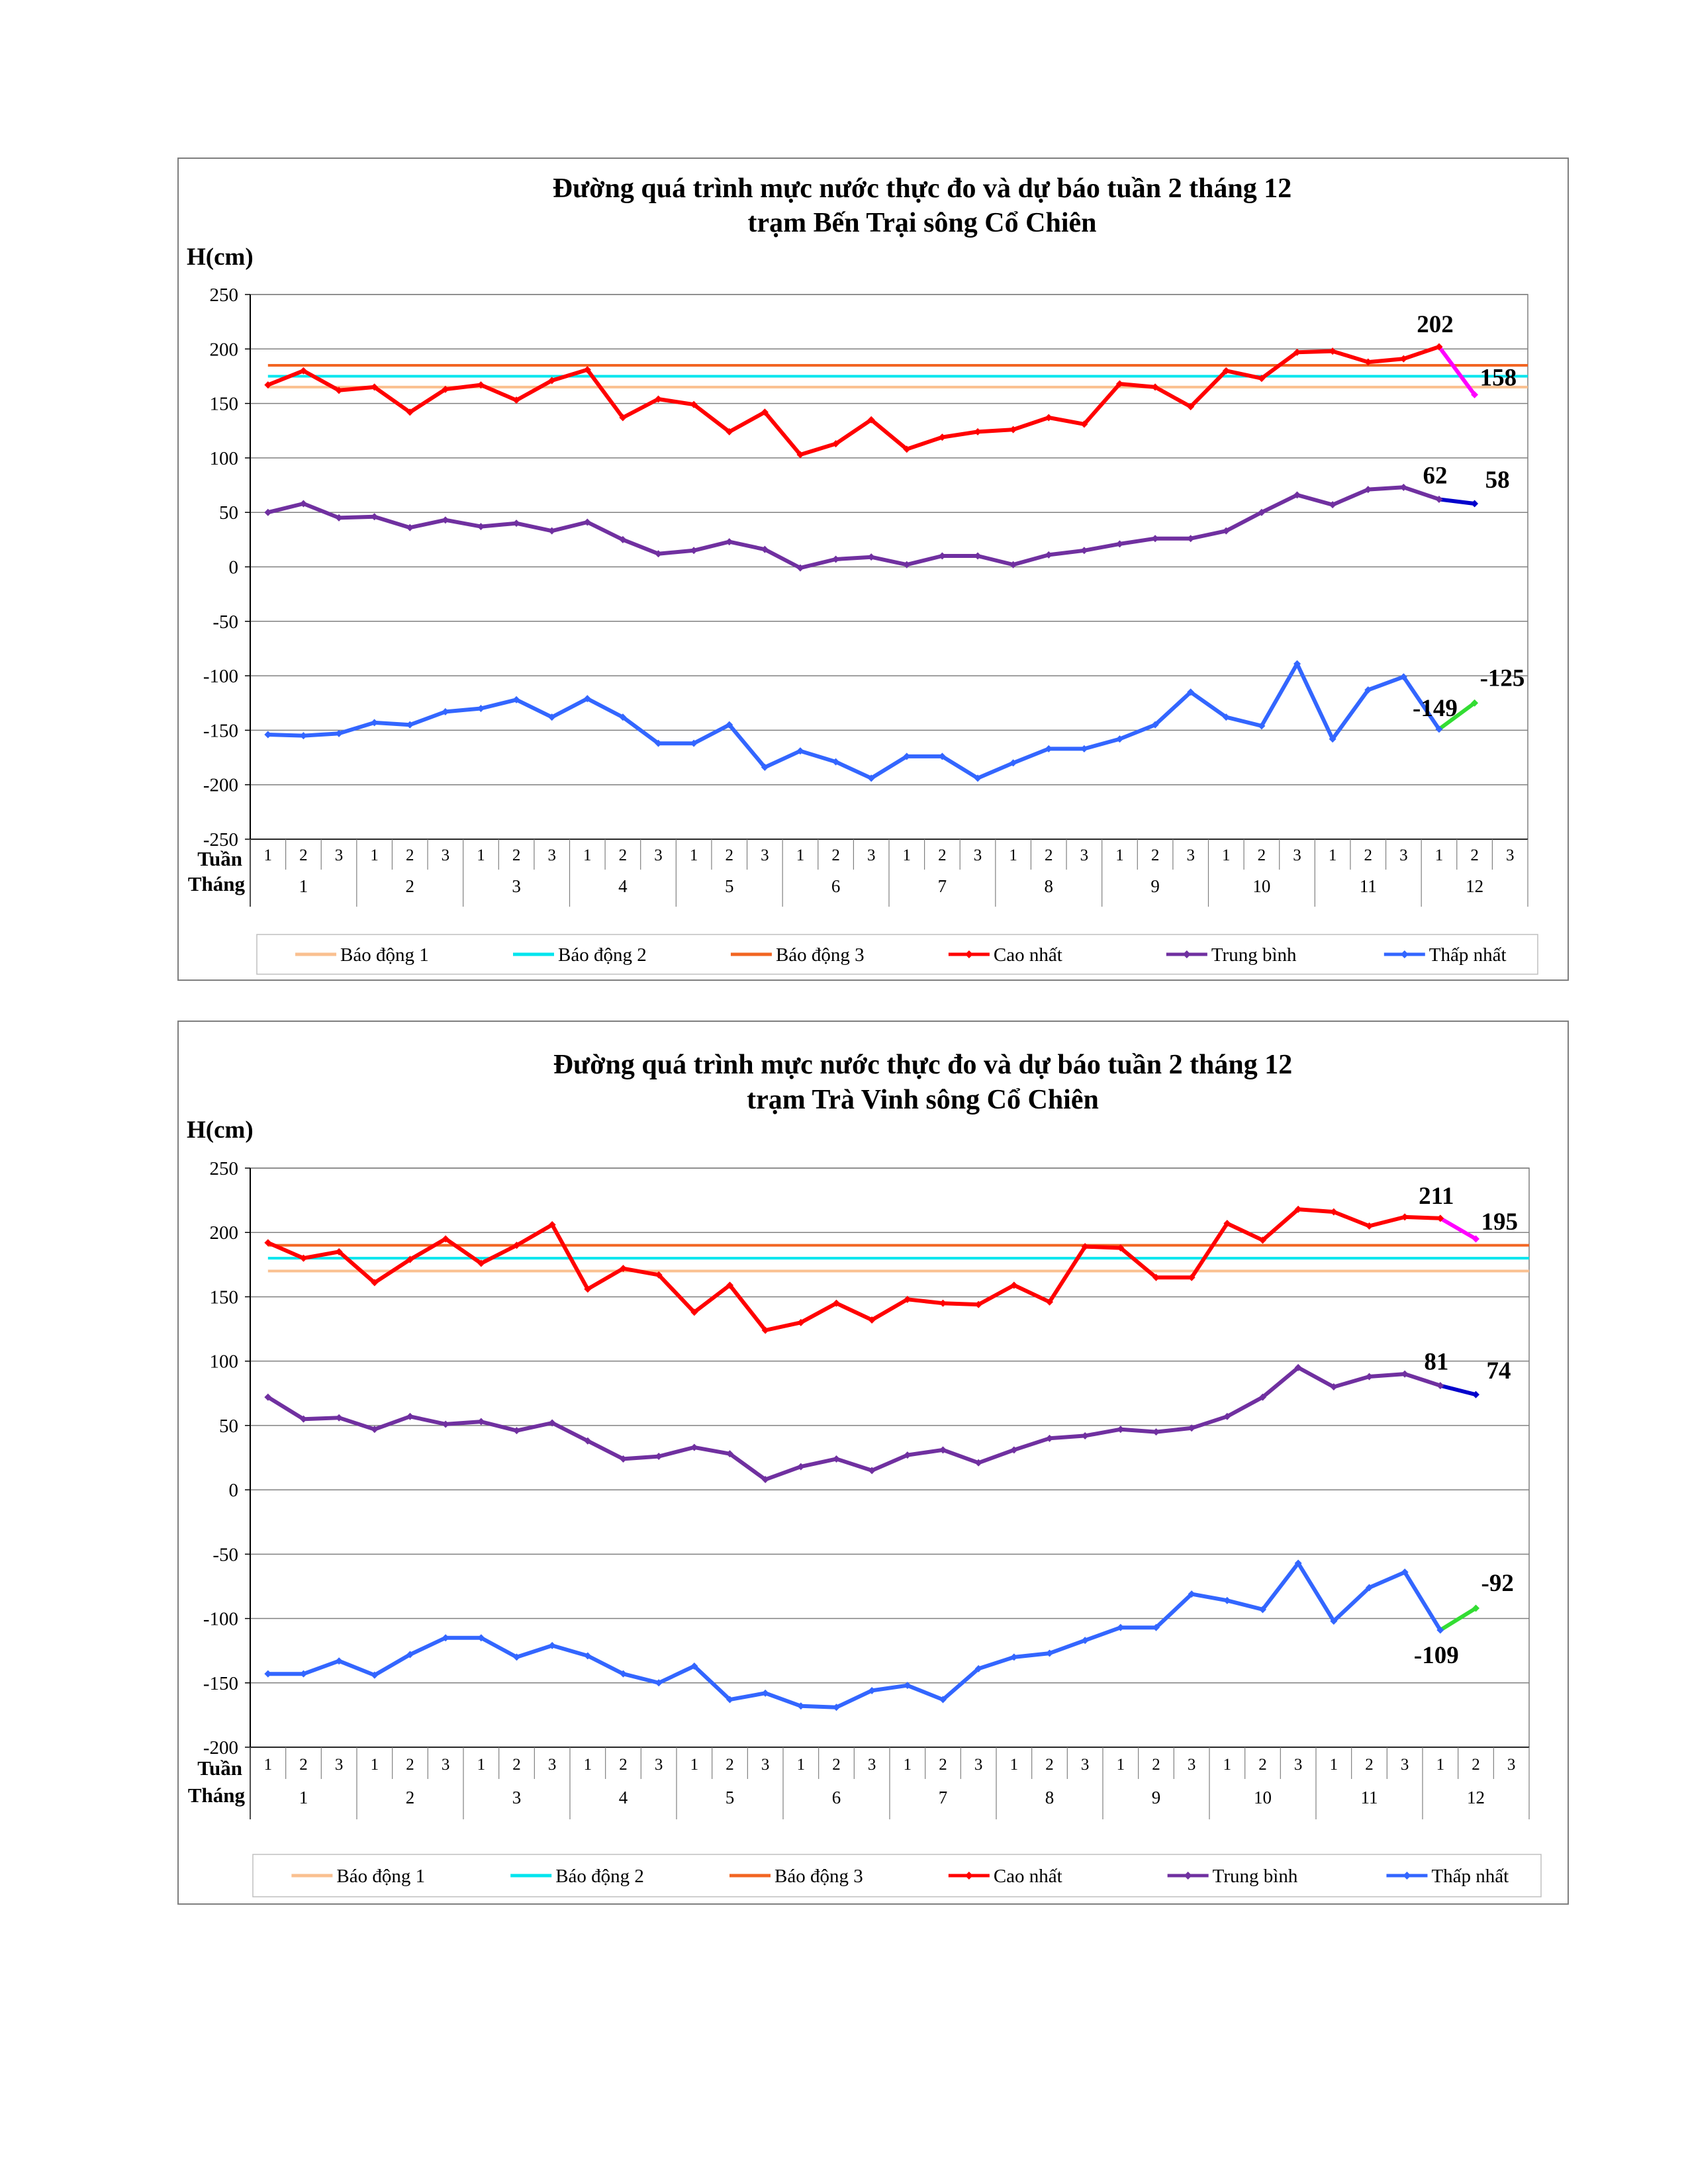 Image resolution: width=1688 pixels, height=2184 pixels. What do you see at coordinates (1435, 708) in the screenshot?
I see `data-label: -149` at bounding box center [1435, 708].